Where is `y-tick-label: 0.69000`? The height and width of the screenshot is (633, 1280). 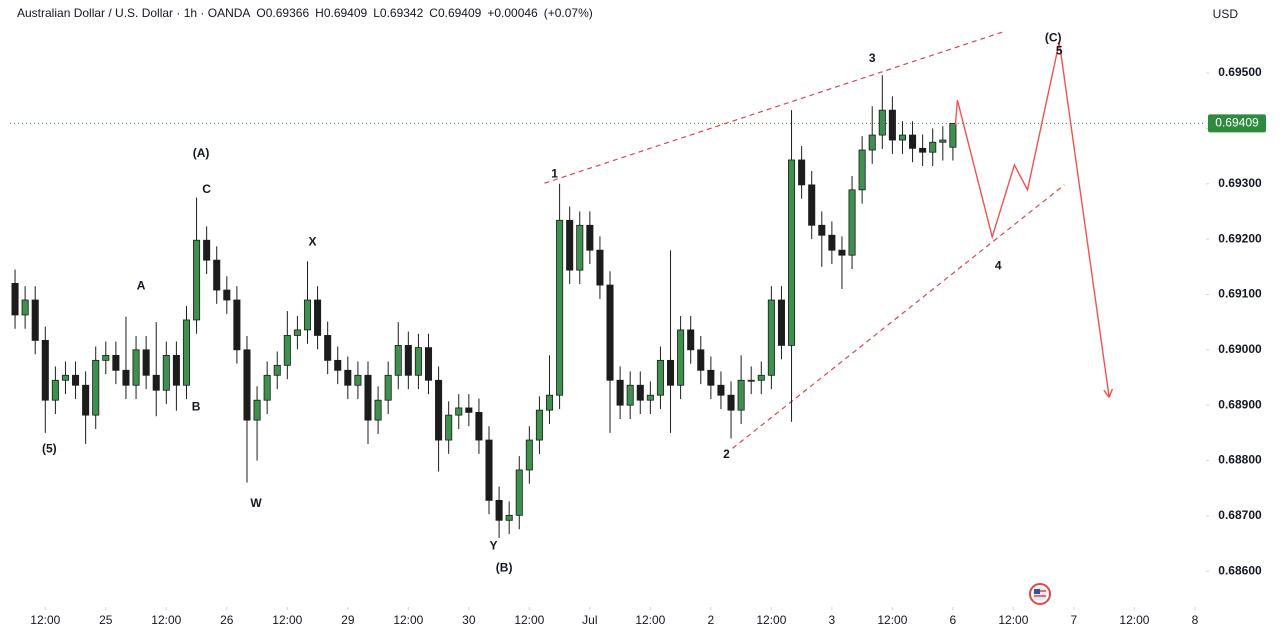 y-tick-label: 0.69000 is located at coordinates (1240, 349).